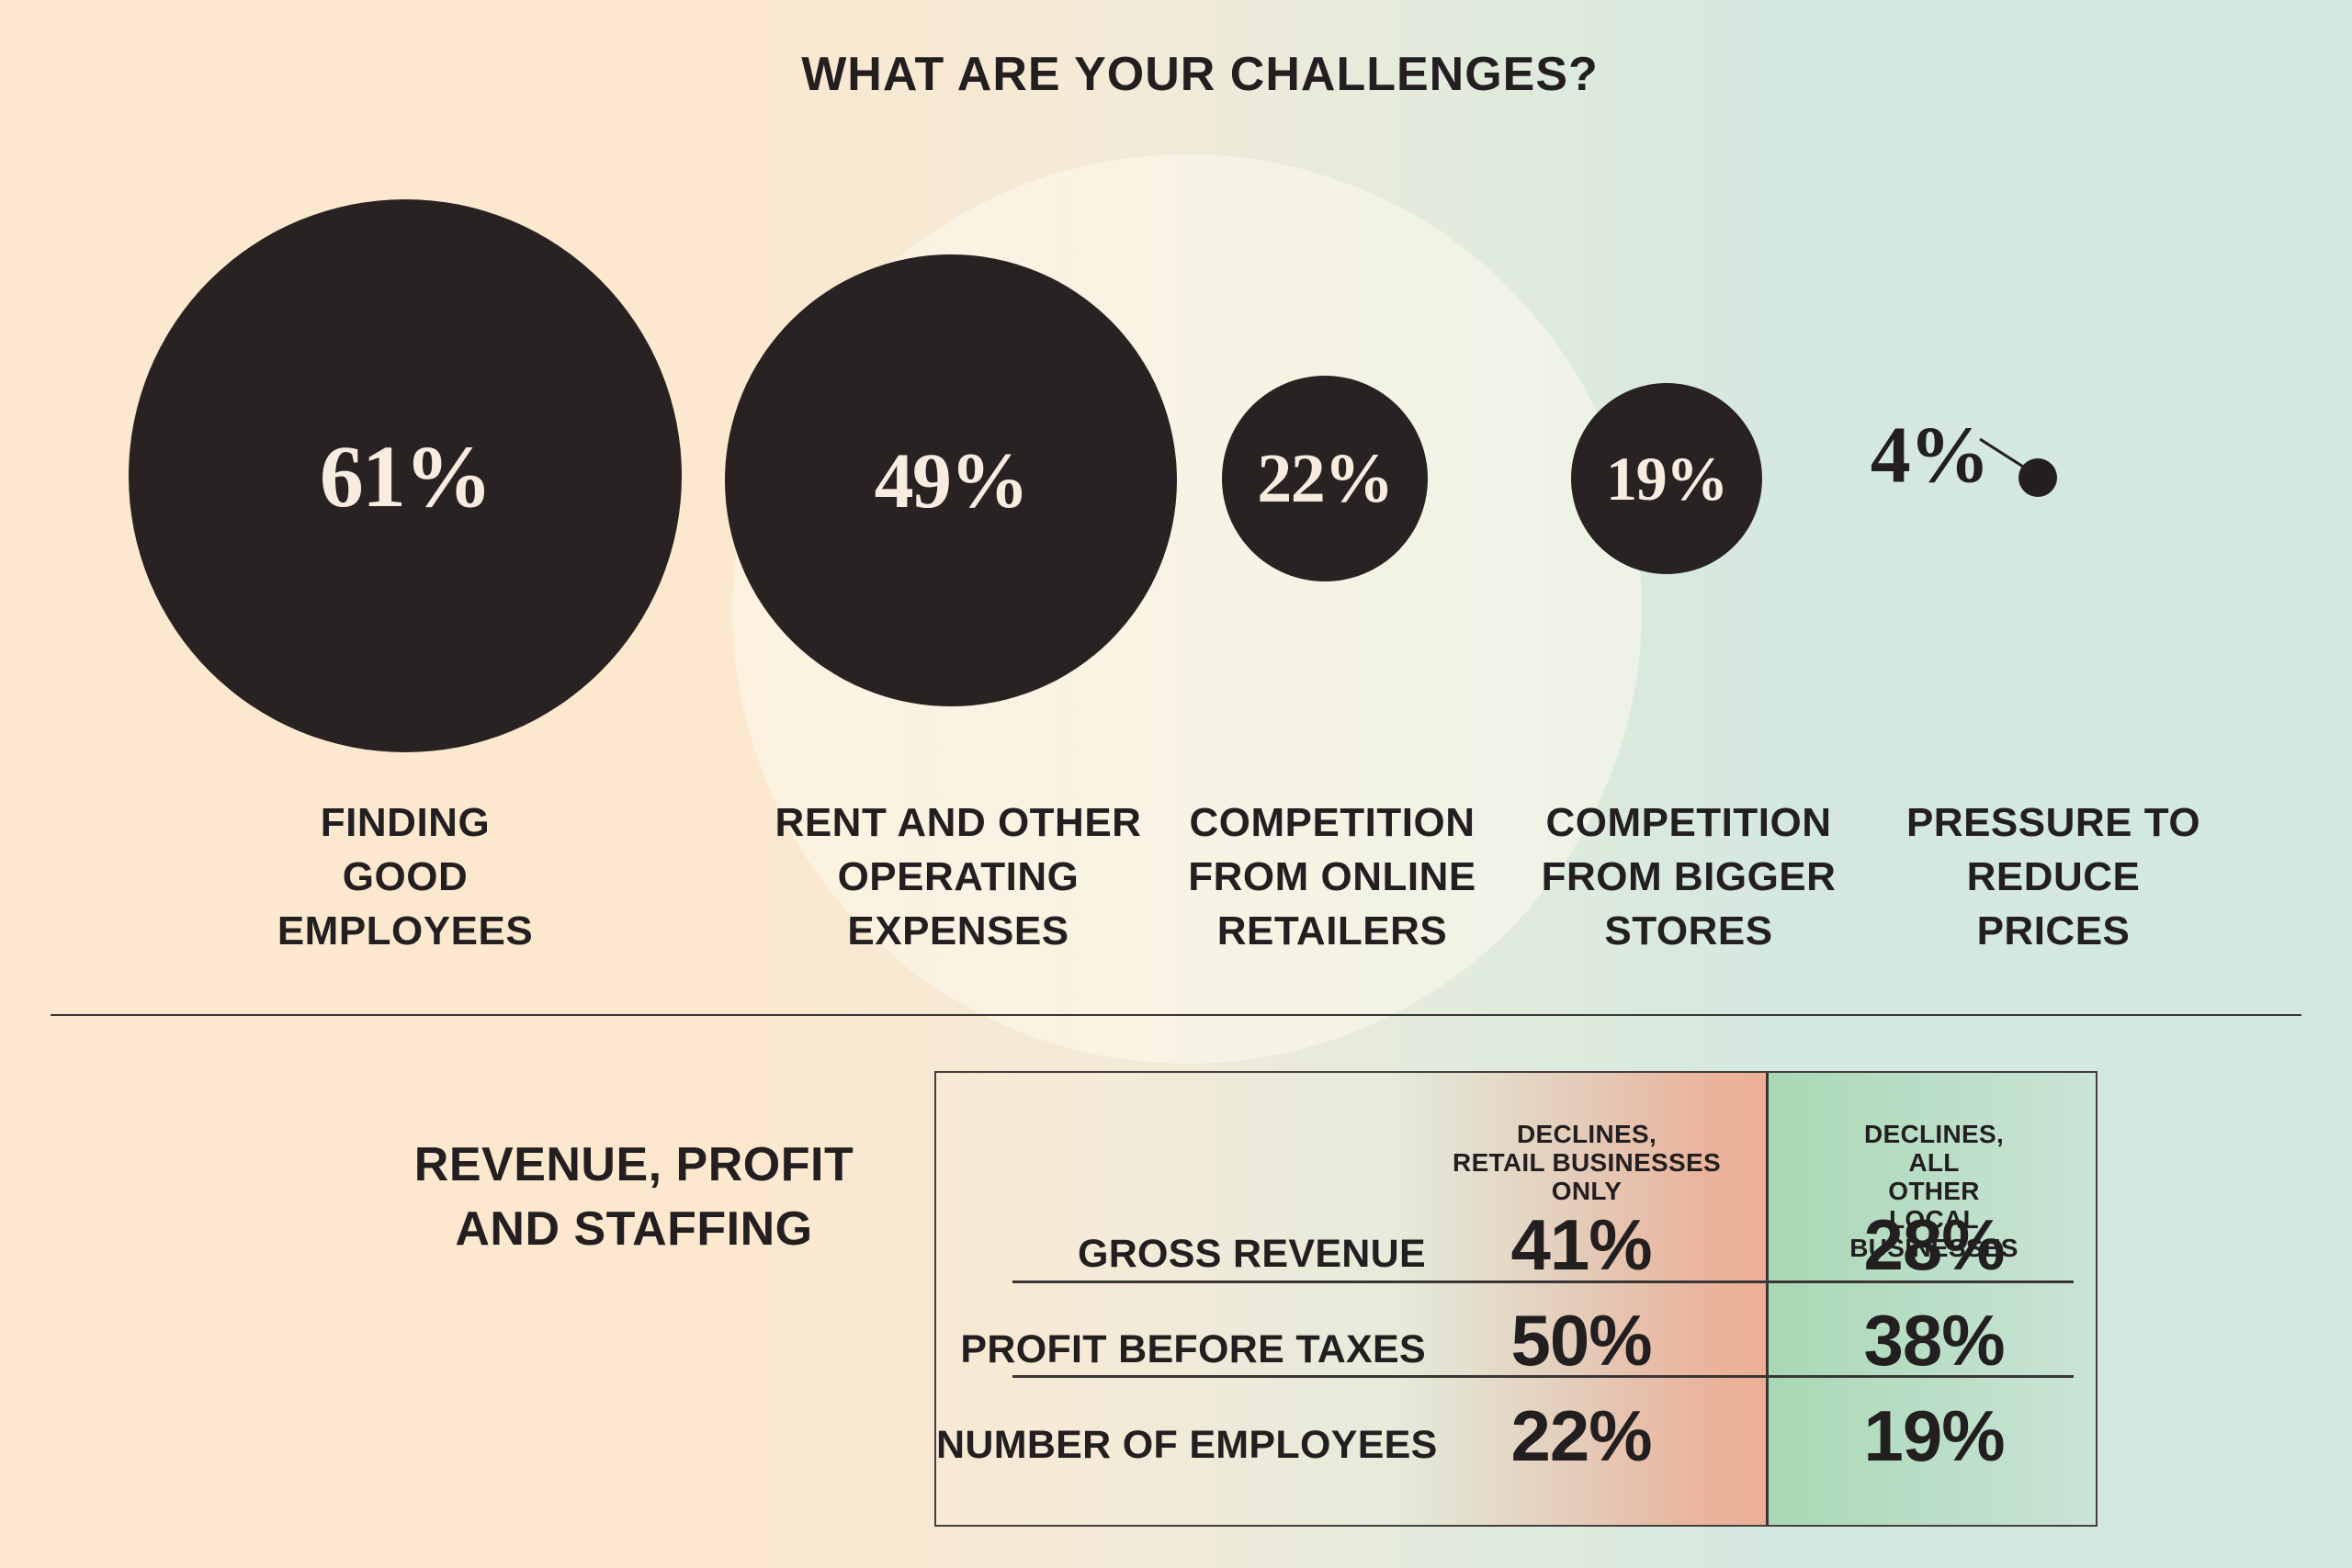 The width and height of the screenshot is (2352, 1568). I want to click on page-title: WHAT ARE YOUR CHALLENGES?, so click(1200, 74).